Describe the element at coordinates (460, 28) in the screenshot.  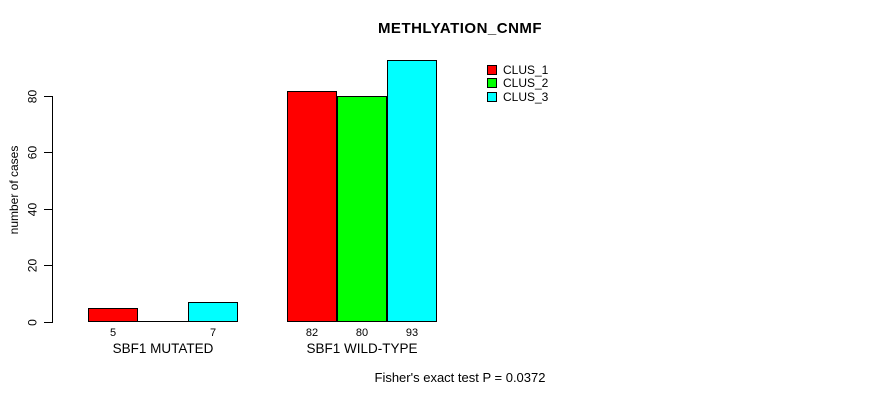
I see `chart-title: METHLYATION_CNMF` at that location.